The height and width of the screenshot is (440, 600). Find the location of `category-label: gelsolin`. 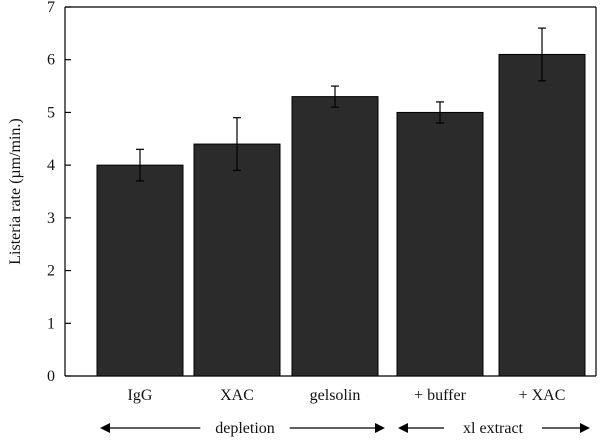

category-label: gelsolin is located at coordinates (335, 395).